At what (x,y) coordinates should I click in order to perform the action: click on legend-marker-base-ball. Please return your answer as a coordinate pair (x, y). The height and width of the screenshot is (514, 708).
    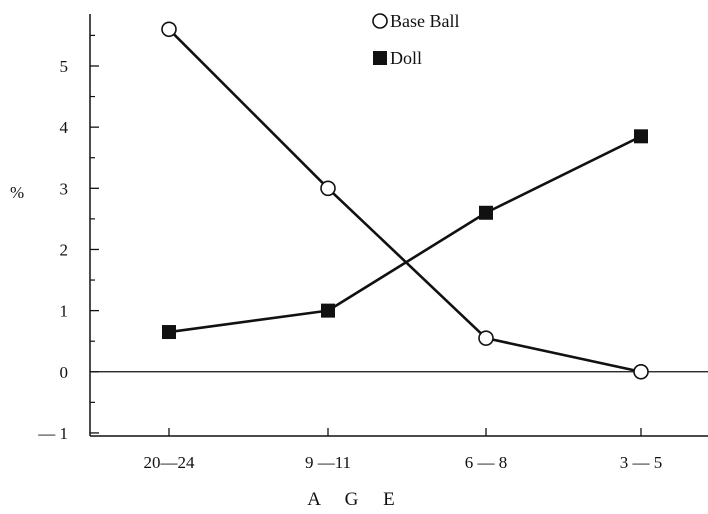
    Looking at the image, I should click on (380, 21).